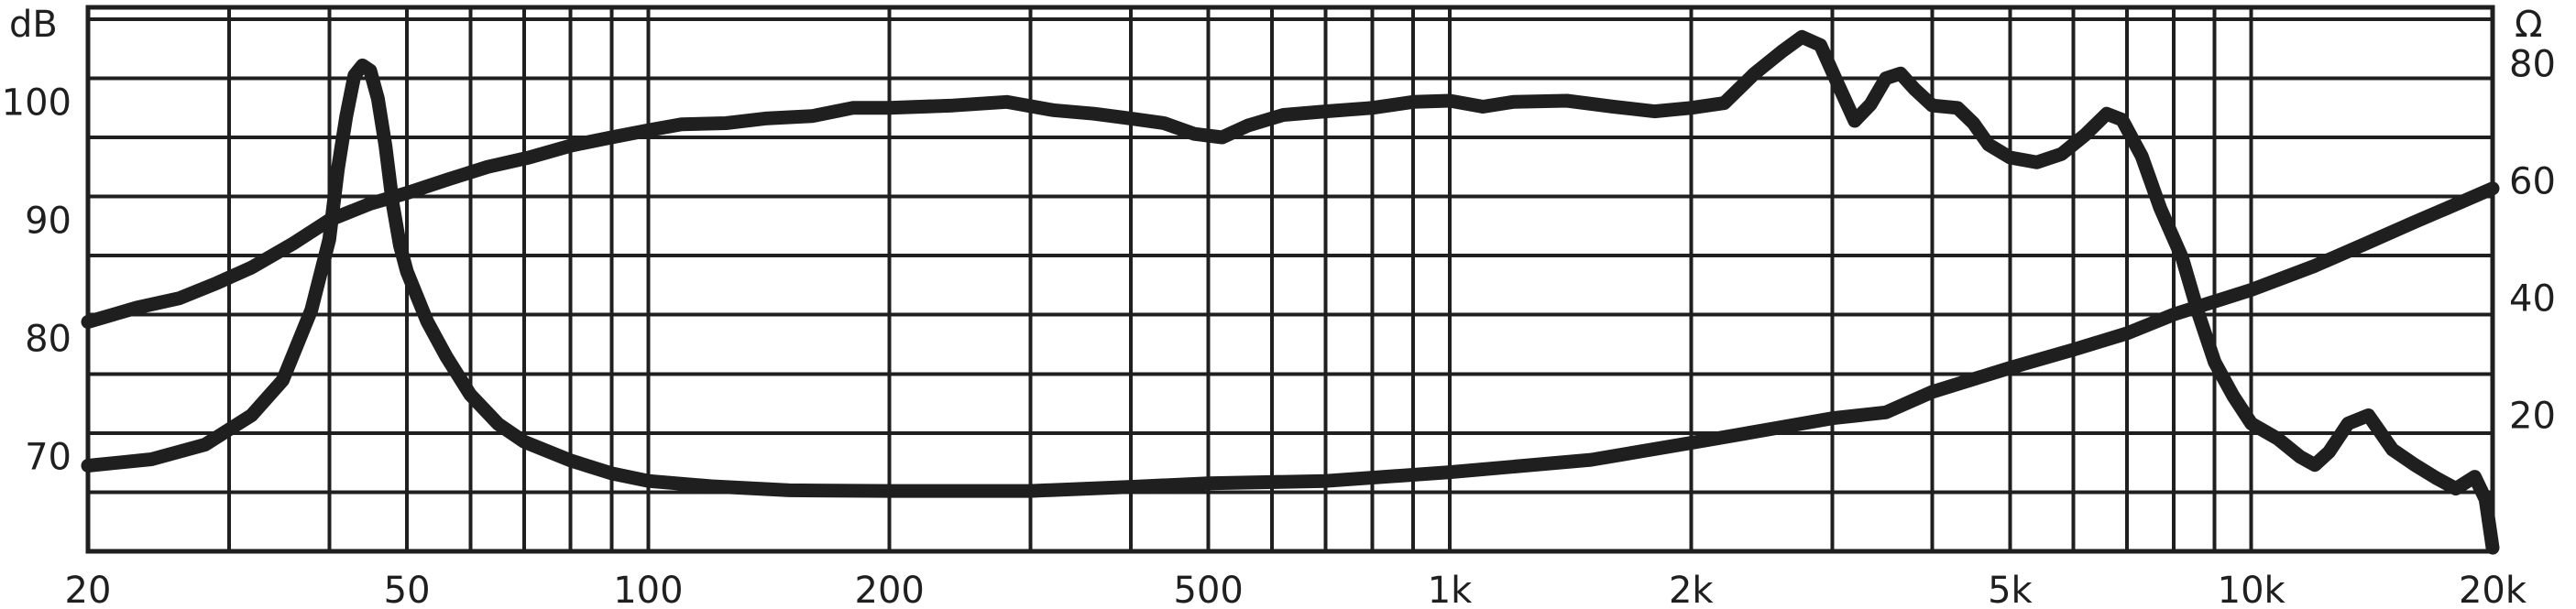  What do you see at coordinates (1209, 589) in the screenshot?
I see `x-tick-label: 500` at bounding box center [1209, 589].